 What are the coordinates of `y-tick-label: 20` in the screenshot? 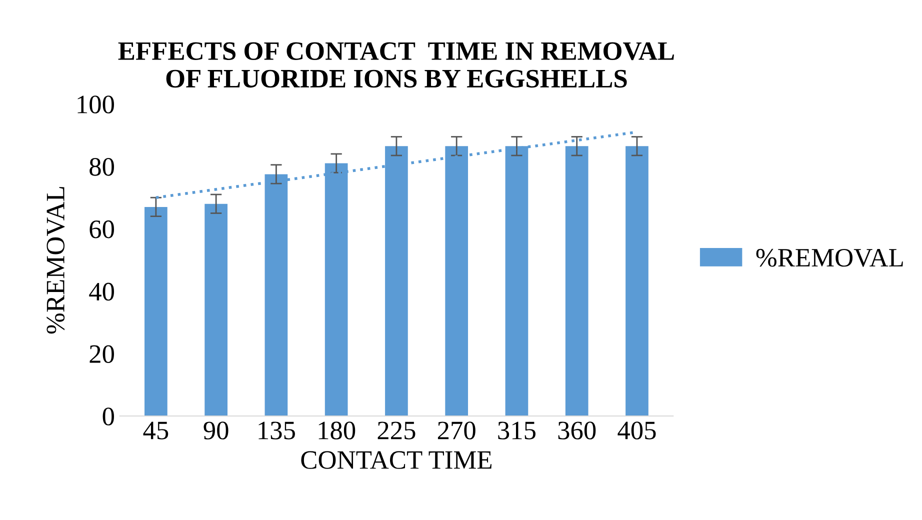 It's located at (102, 354).